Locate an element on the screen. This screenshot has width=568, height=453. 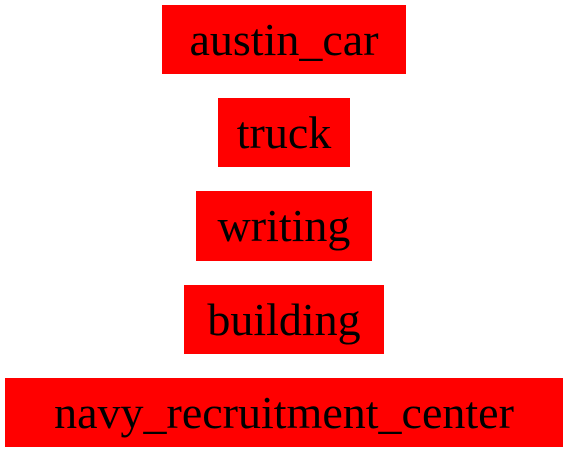
label-building: building is located at coordinates (284, 319).